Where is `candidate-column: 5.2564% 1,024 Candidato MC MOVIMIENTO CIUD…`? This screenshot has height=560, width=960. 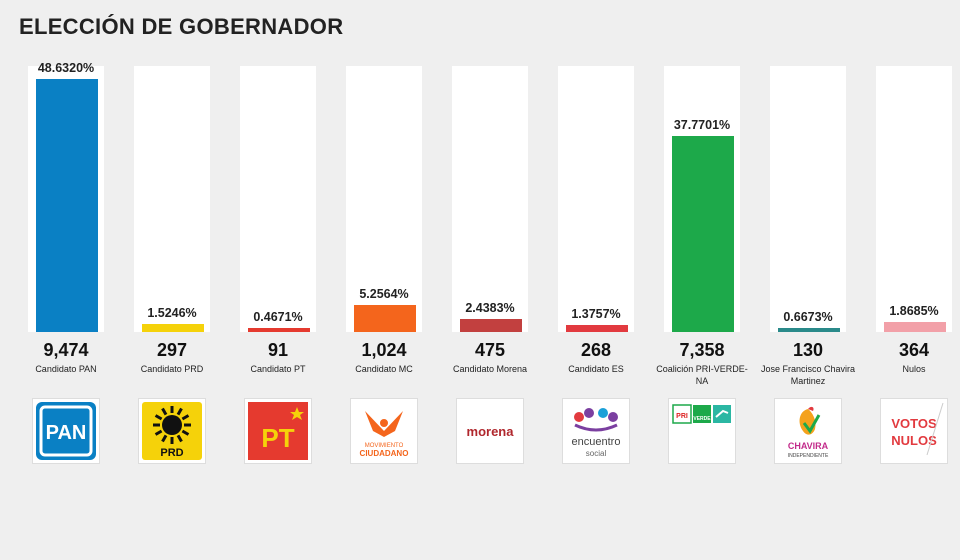 candidate-column: 5.2564% 1,024 Candidato MC MOVIMIENTO CIUD… is located at coordinates (384, 266).